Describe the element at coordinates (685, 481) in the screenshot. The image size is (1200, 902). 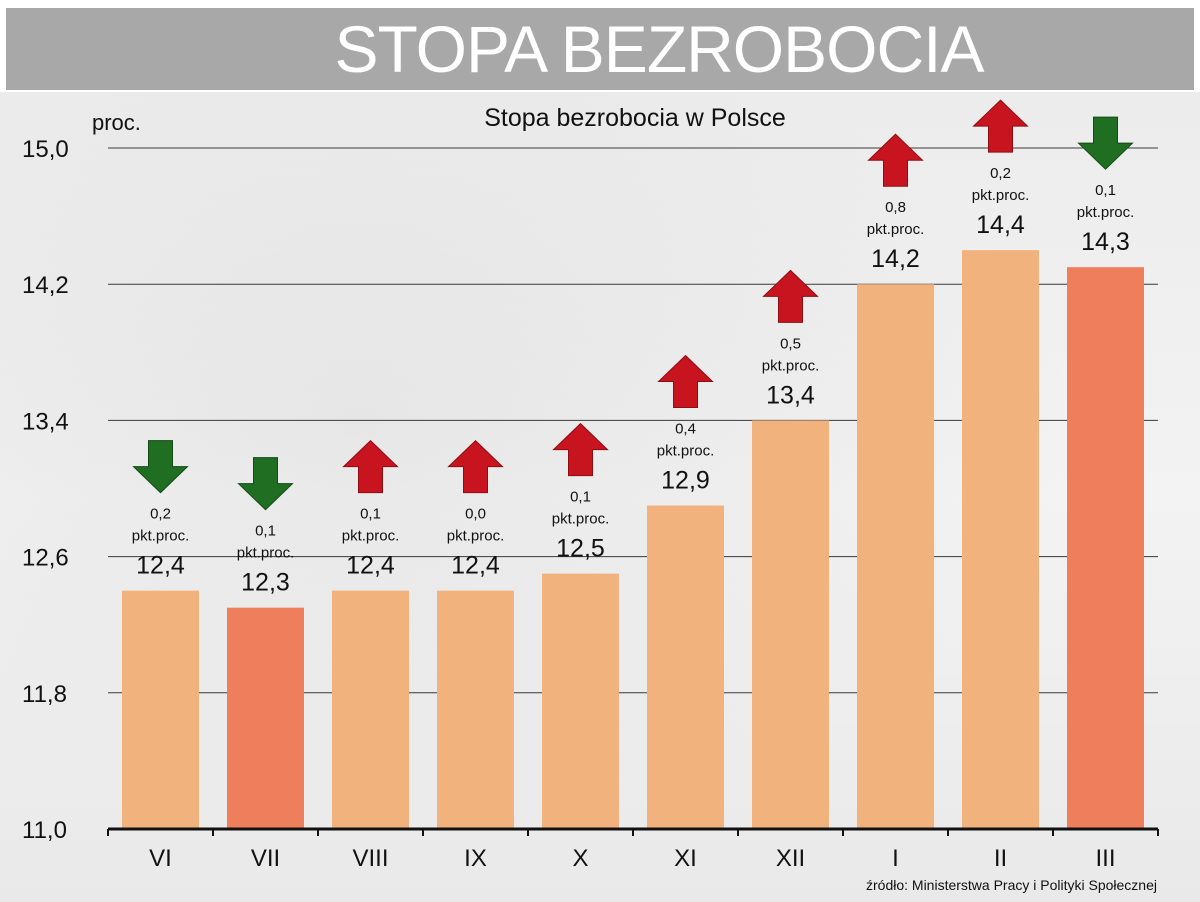
I see `data-label: 12,9` at that location.